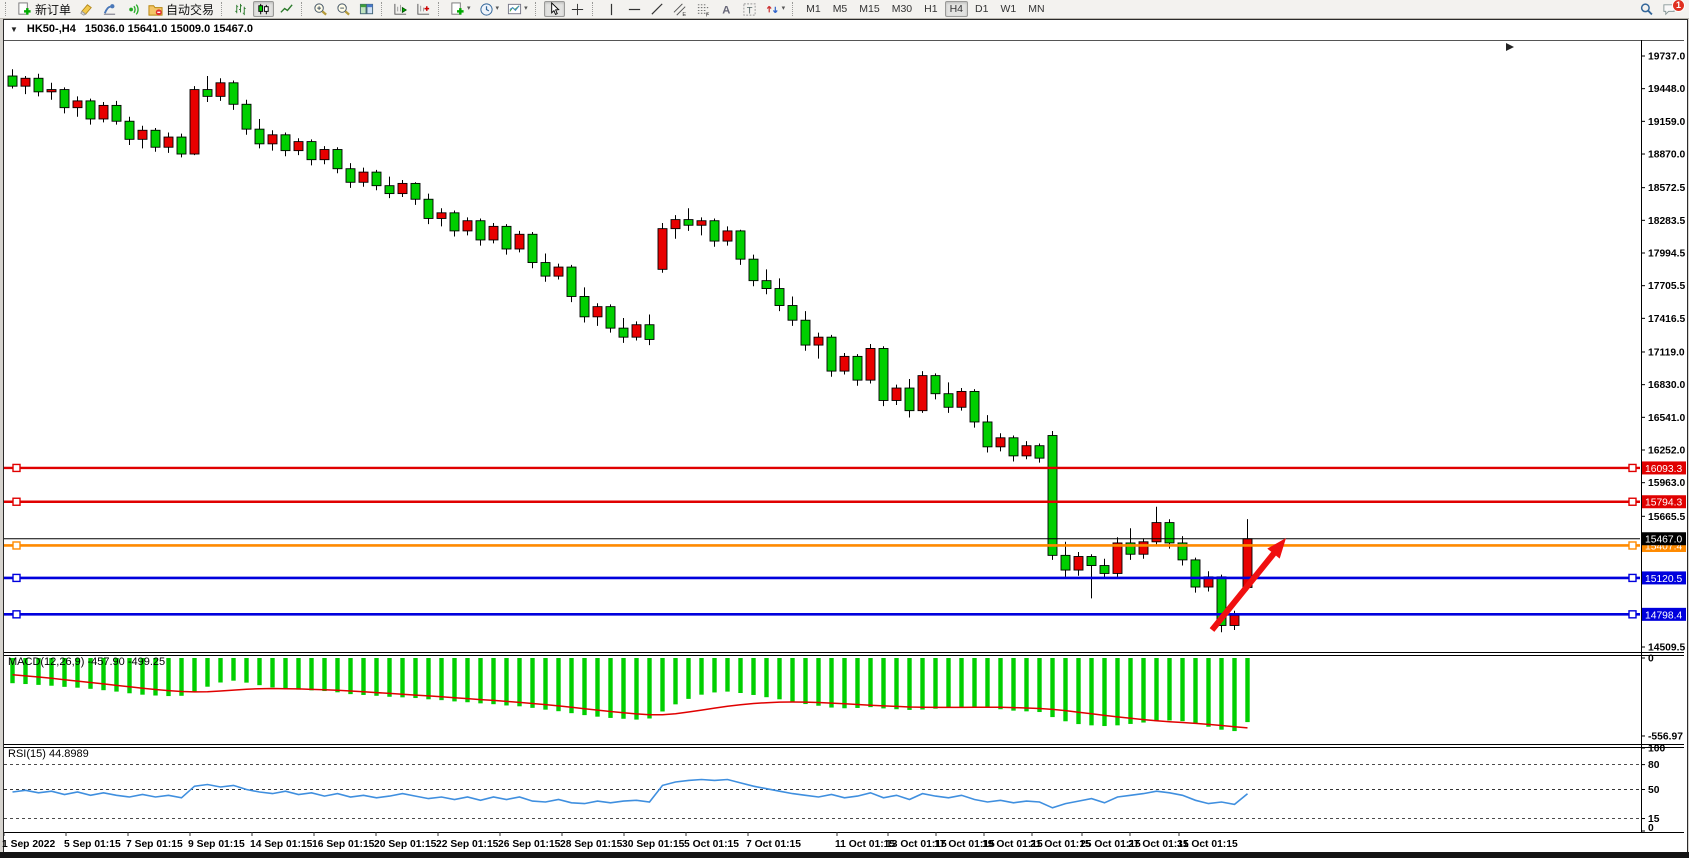 The width and height of the screenshot is (1689, 858). I want to click on timeframe-button-d1: D1, so click(982, 9).